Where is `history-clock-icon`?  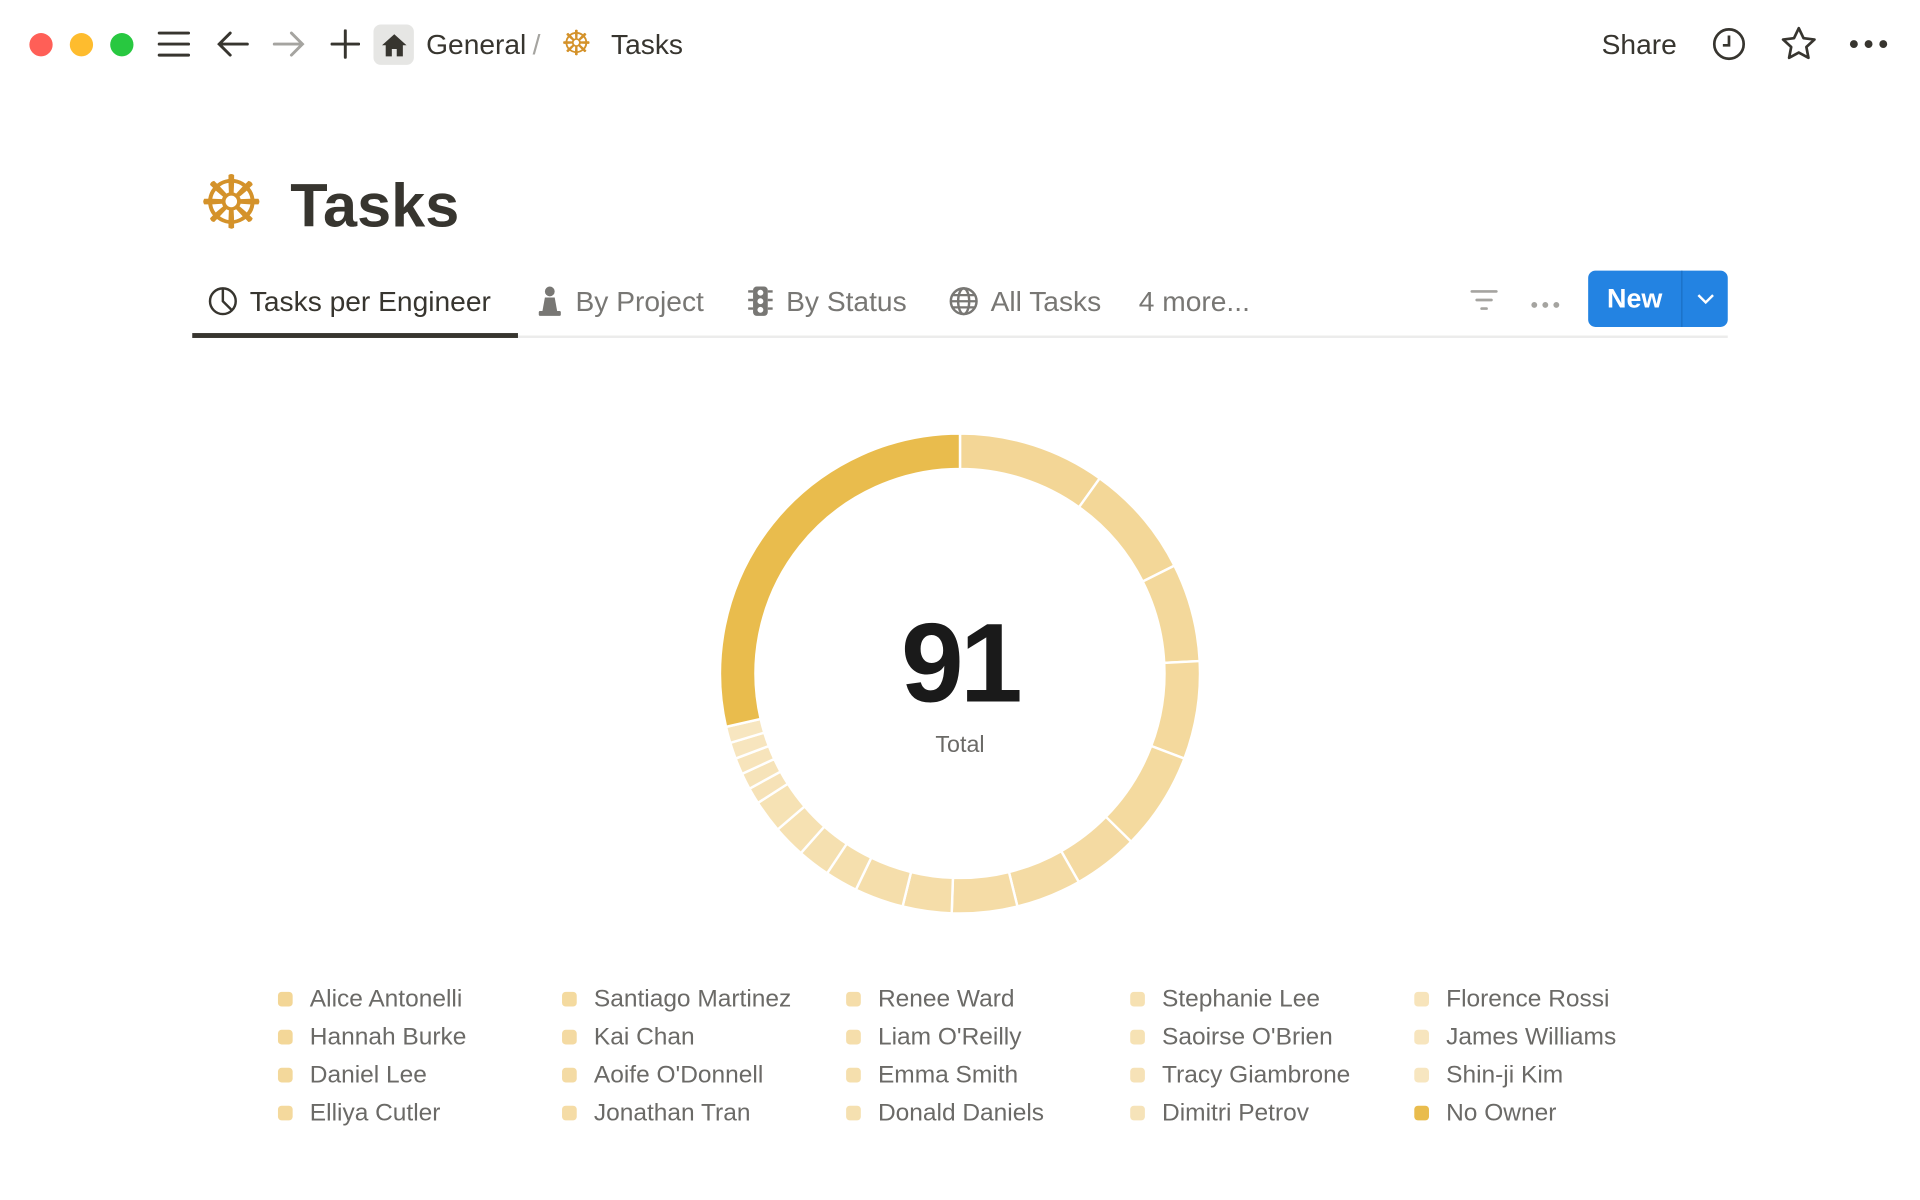 history-clock-icon is located at coordinates (1728, 43).